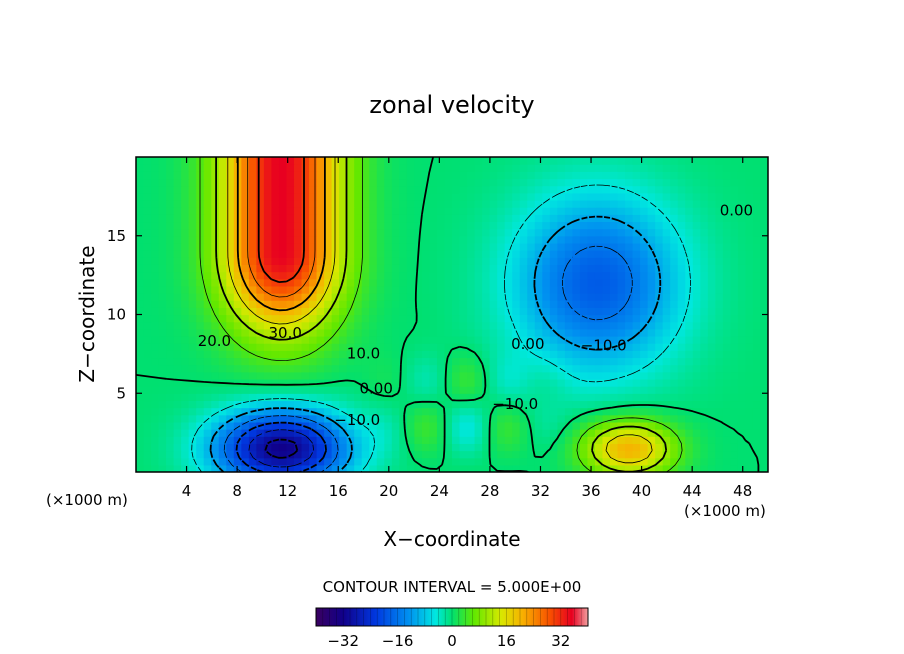 The image size is (904, 654). What do you see at coordinates (641, 491) in the screenshot?
I see `x-tick-label: 40` at bounding box center [641, 491].